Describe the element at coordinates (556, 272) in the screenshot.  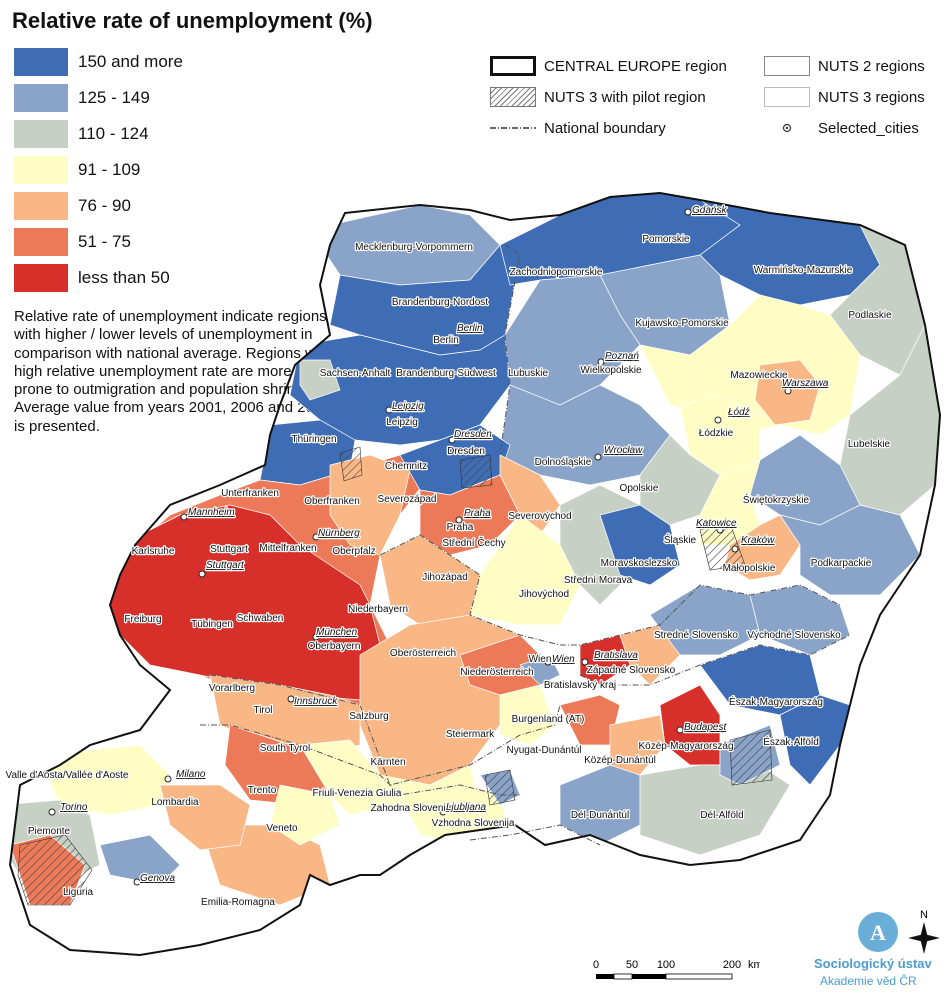
I see `region-label: Zachodniopomorskie` at that location.